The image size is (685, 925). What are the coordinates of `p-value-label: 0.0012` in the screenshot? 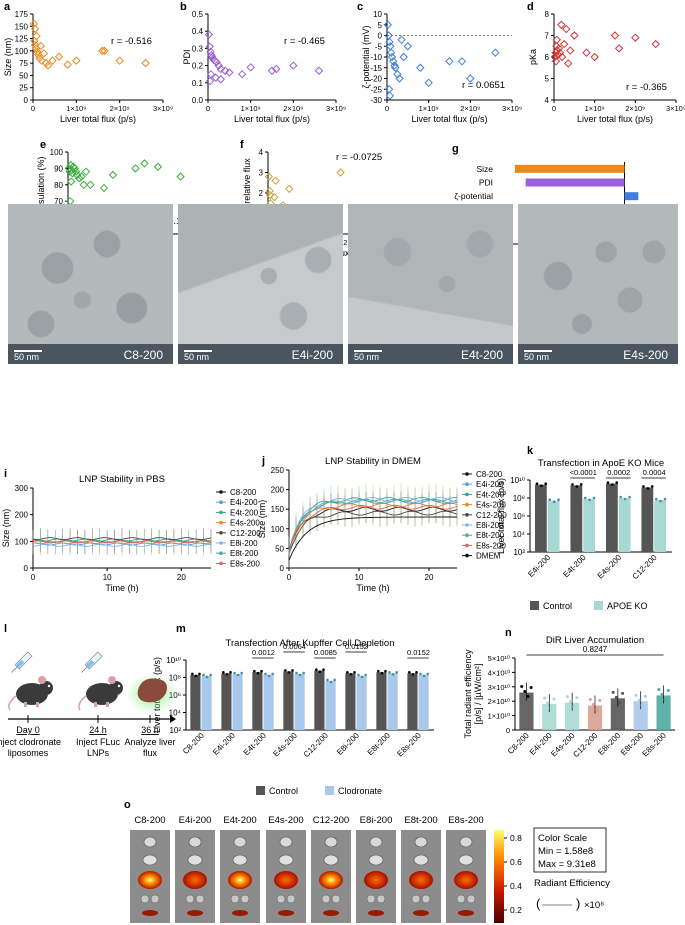 It's located at (263, 652).